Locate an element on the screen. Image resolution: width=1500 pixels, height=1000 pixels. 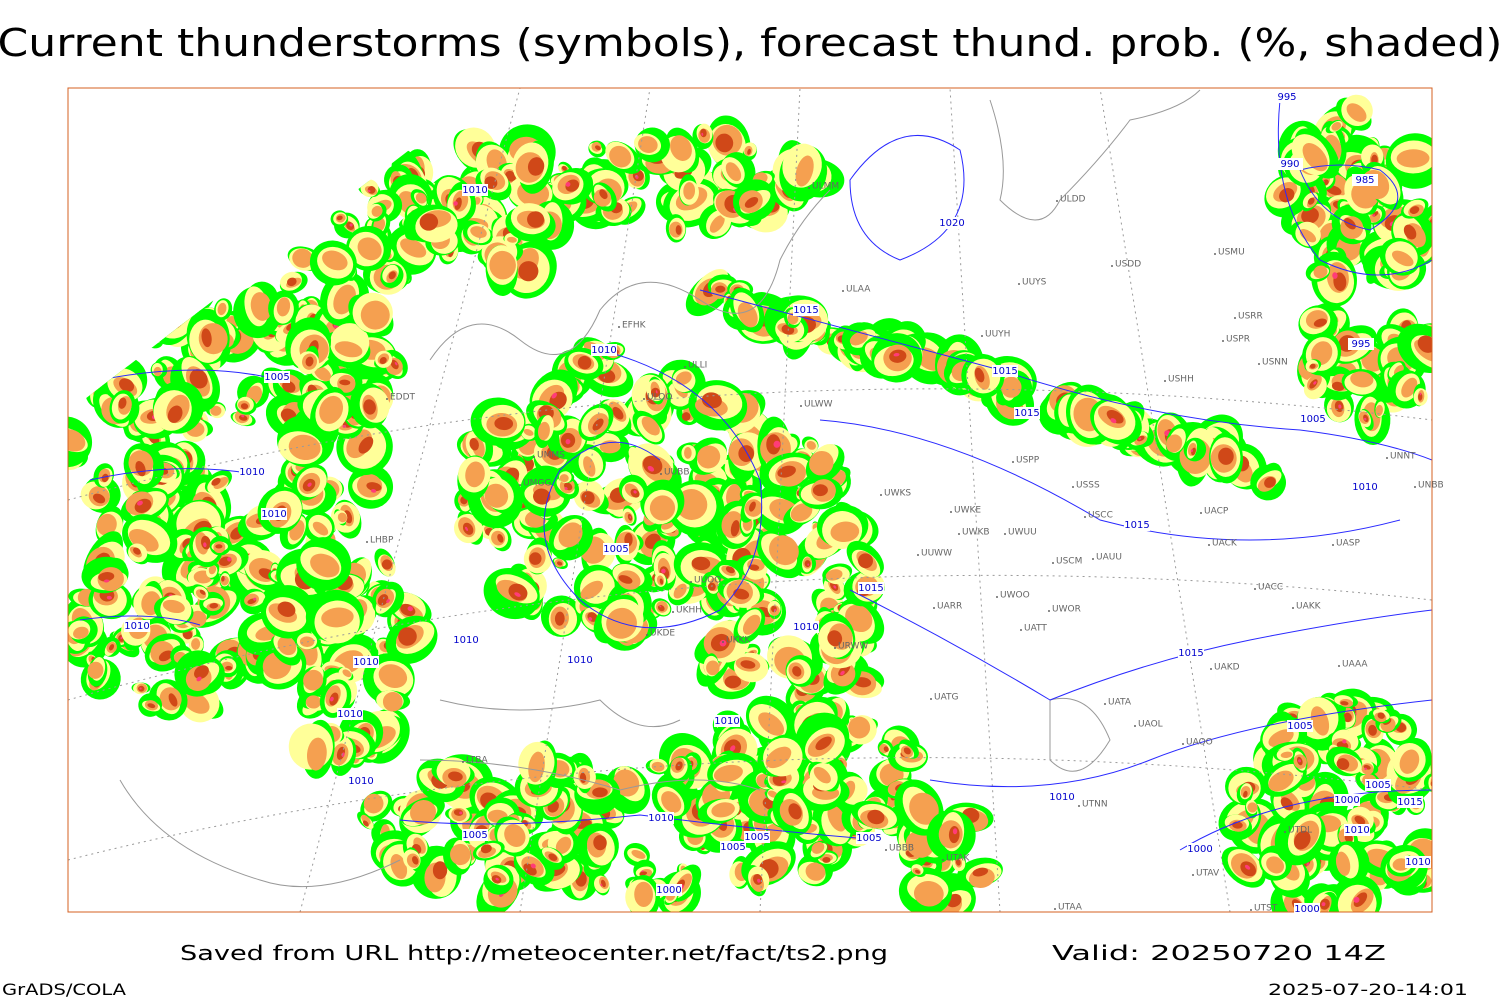
station-label: USMU is located at coordinates (1231, 253).